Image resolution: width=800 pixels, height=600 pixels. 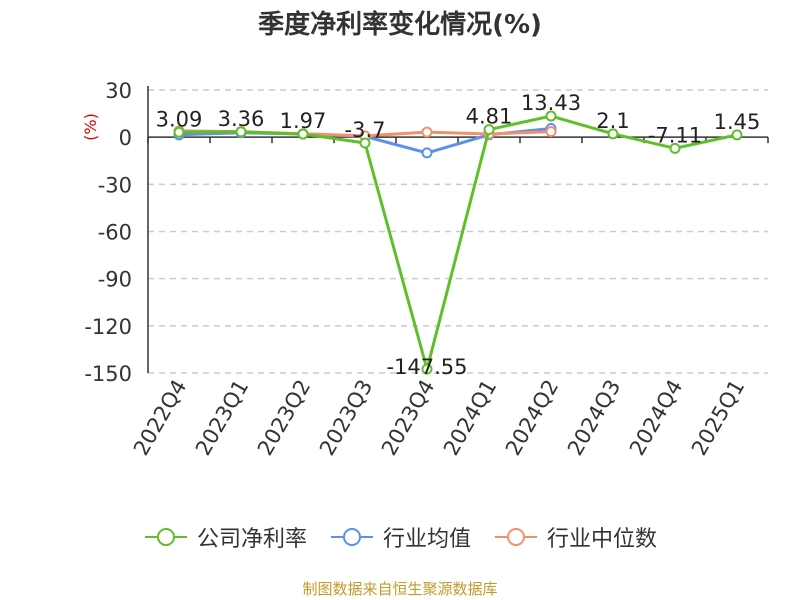 I want to click on legend: 公司净利率 行业均值 行业中位数, so click(x=400, y=537).